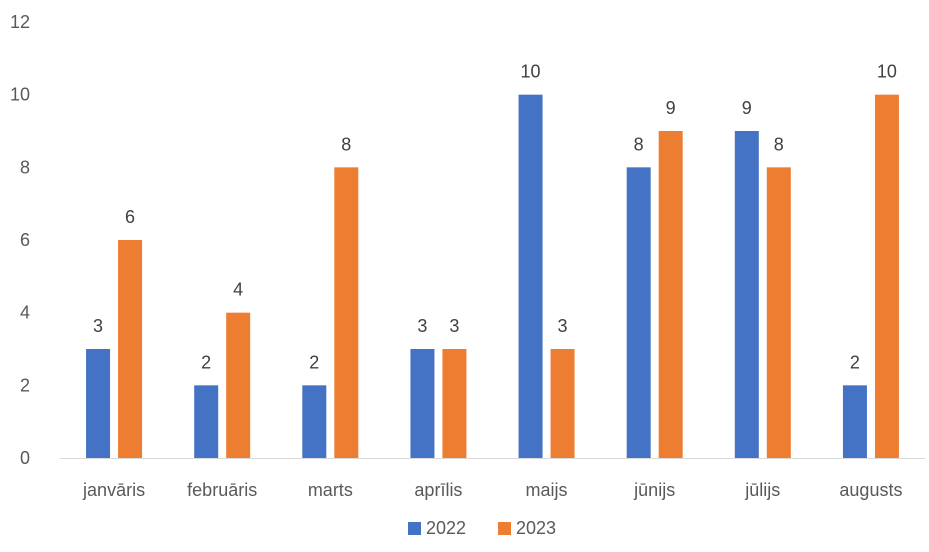 This screenshot has width=929, height=552. I want to click on bar-2022-jūnijs, so click(638, 313).